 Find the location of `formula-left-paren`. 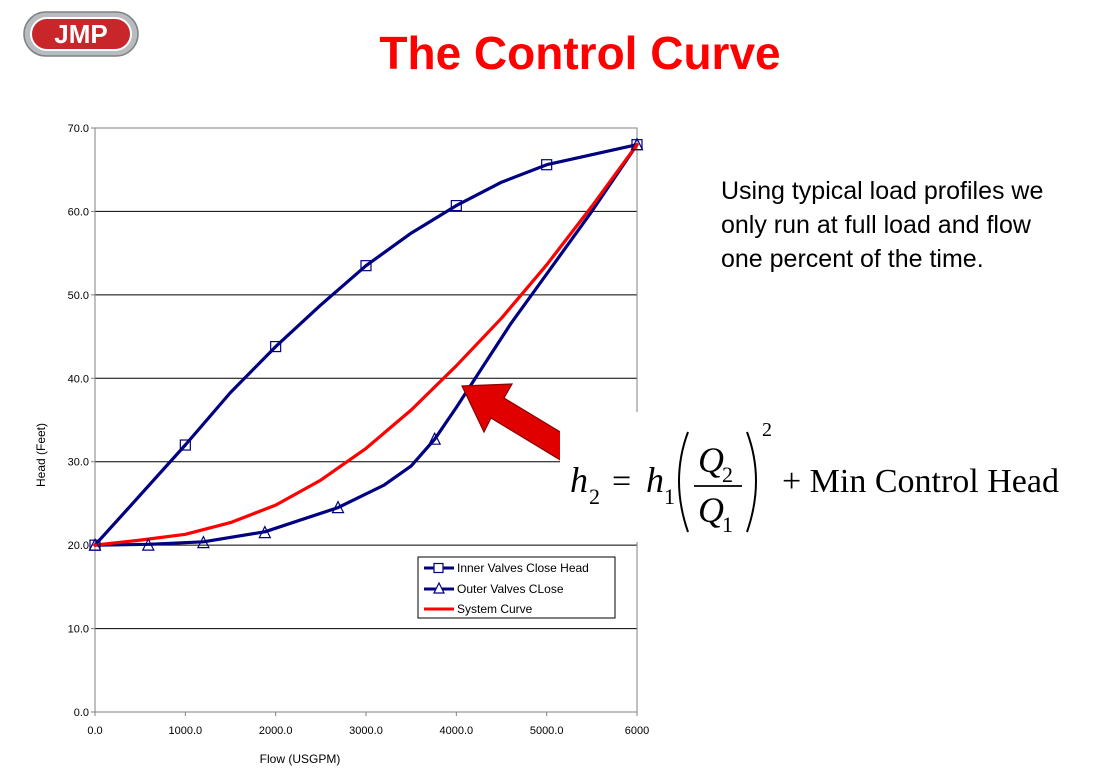

formula-left-paren is located at coordinates (683, 482).